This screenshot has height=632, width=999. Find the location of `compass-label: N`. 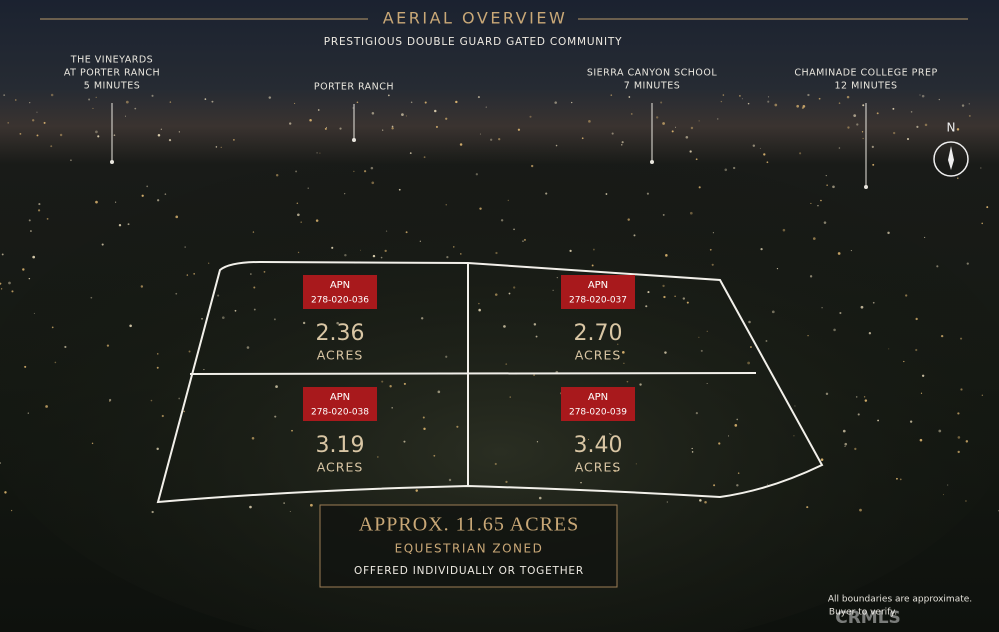

compass-label: N is located at coordinates (951, 128).